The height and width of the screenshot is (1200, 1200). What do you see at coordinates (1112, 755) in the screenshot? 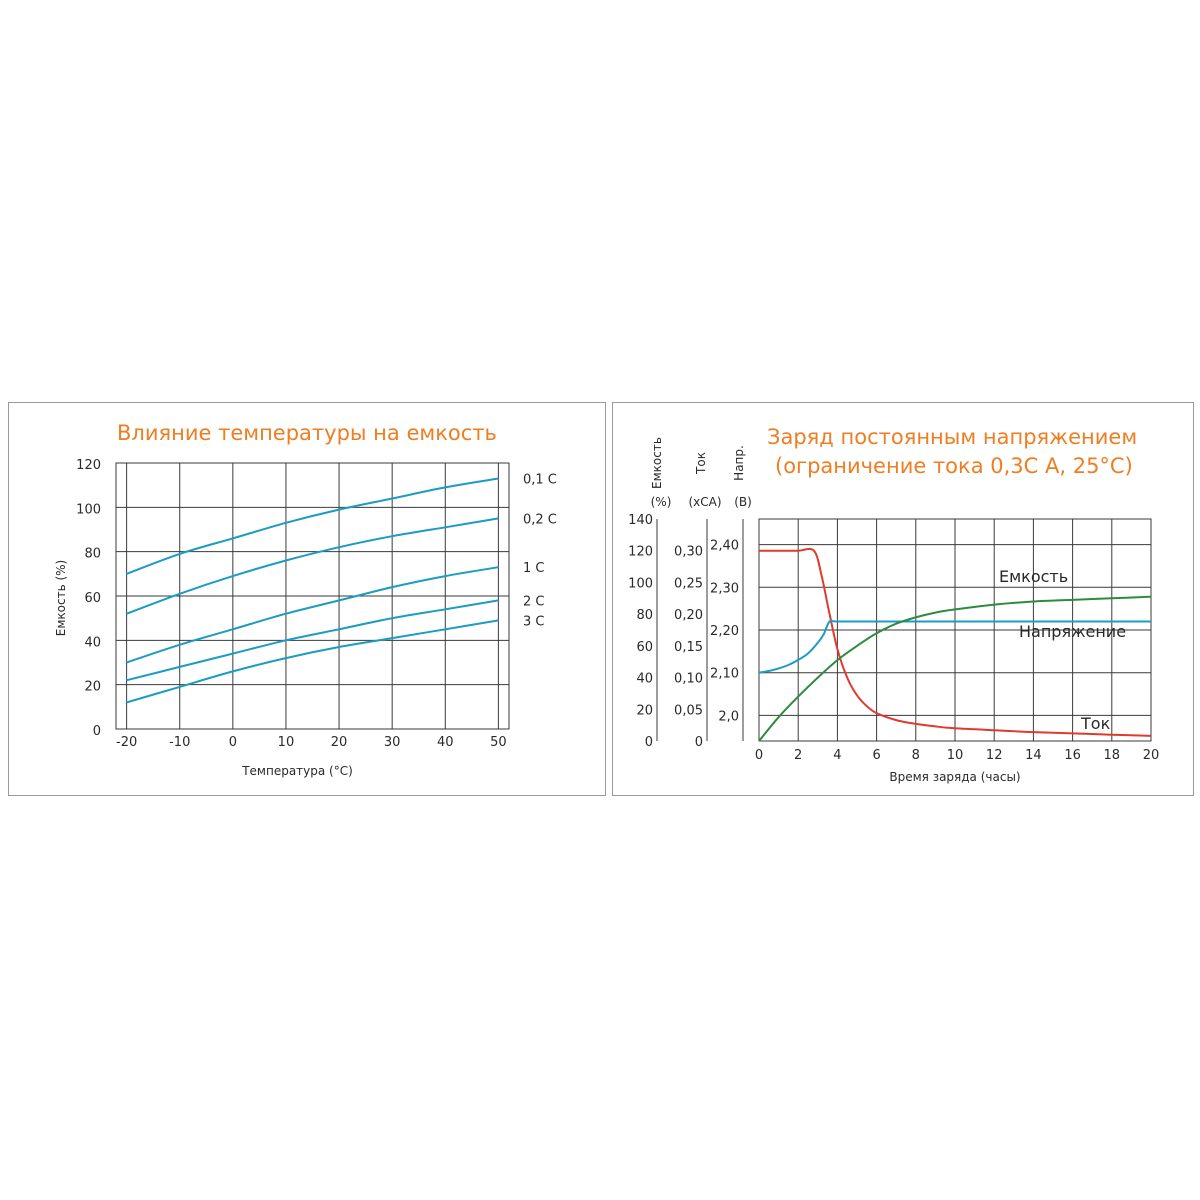
I see `chart2-x-tick-9: 18` at bounding box center [1112, 755].